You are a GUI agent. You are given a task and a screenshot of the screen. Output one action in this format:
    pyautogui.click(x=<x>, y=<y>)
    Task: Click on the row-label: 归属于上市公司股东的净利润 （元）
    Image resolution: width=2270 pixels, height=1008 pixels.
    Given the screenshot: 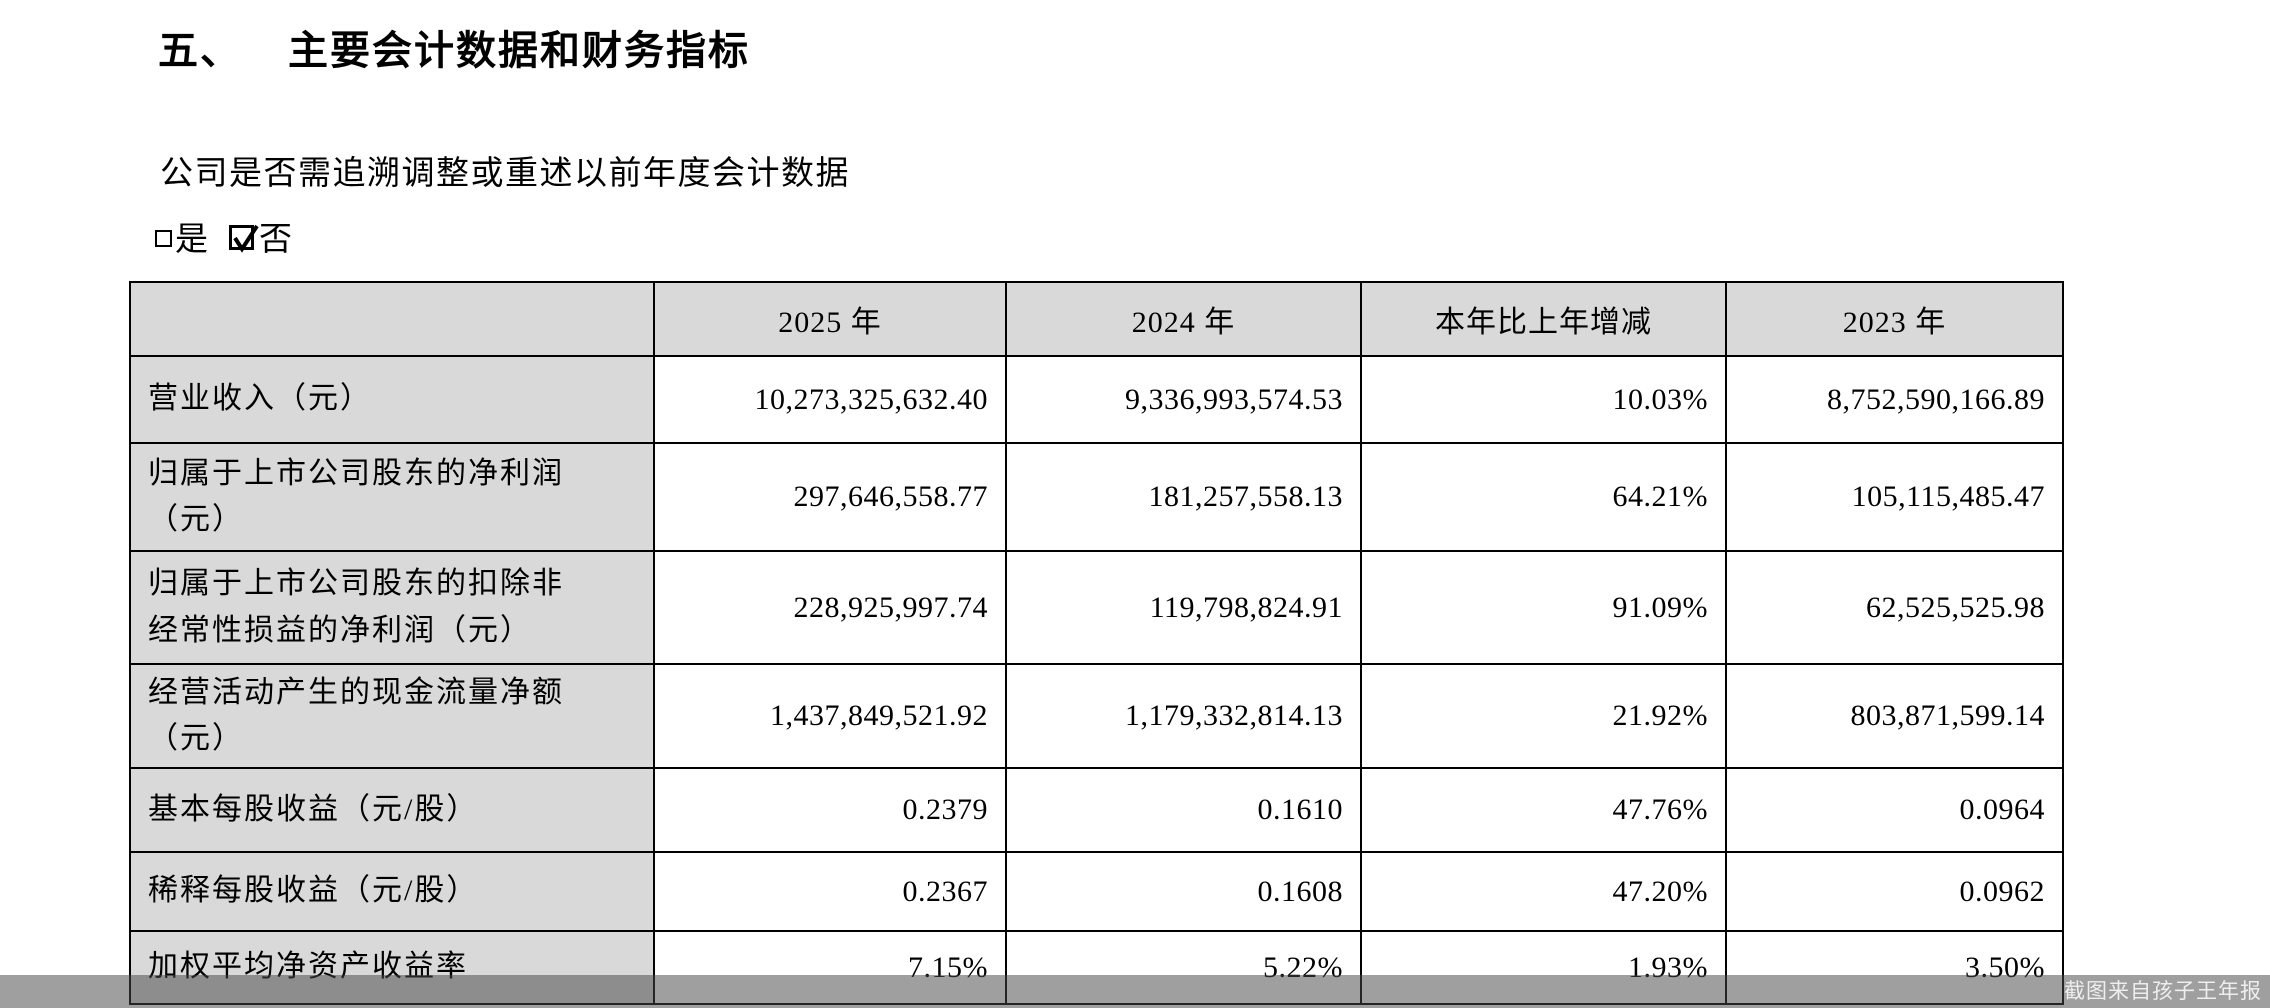 What is the action you would take?
    pyautogui.click(x=392, y=497)
    